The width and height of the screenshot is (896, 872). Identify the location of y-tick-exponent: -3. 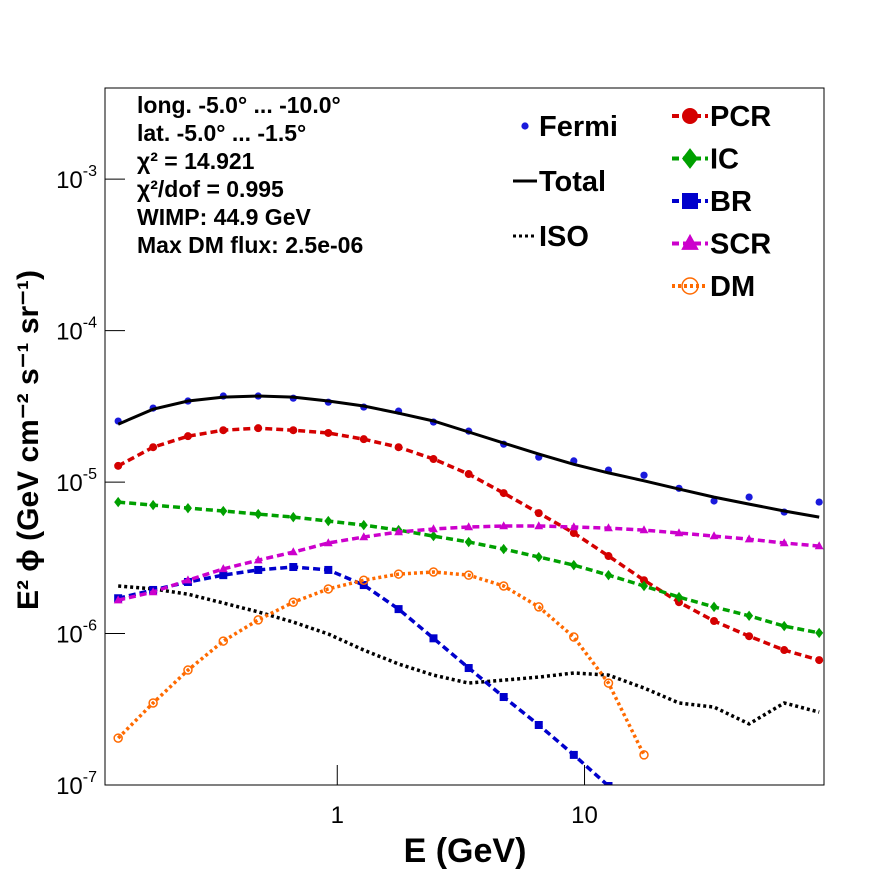
(90, 171).